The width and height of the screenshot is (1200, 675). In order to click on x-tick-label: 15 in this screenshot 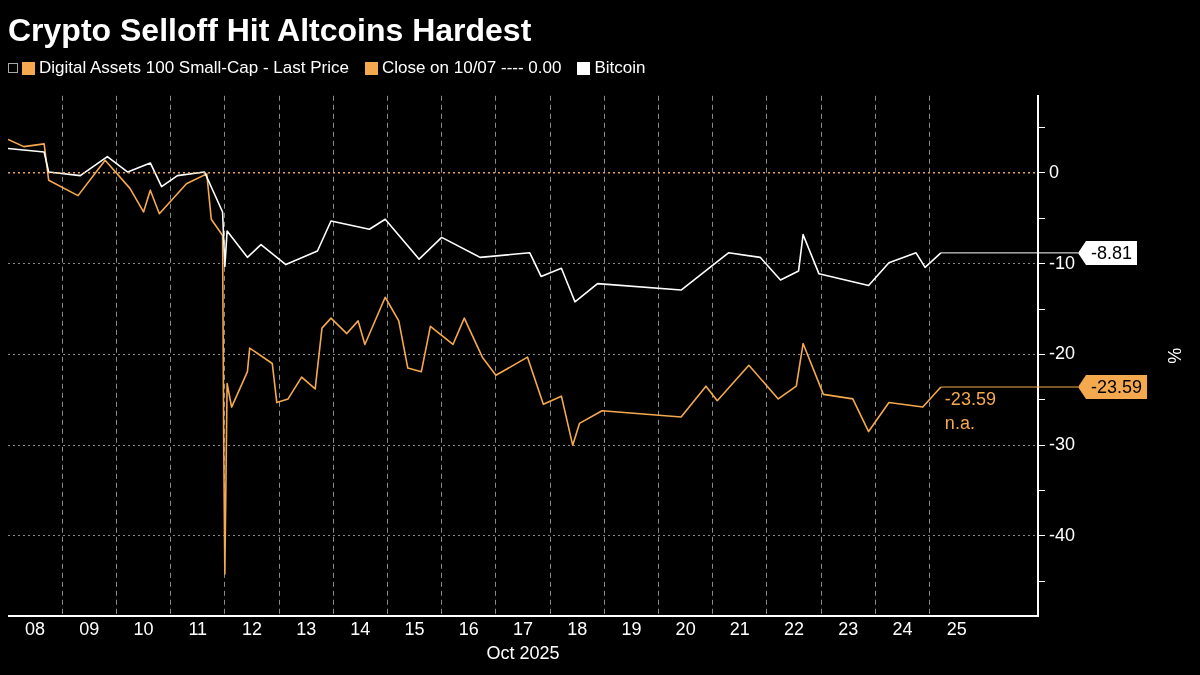, I will do `click(414, 628)`.